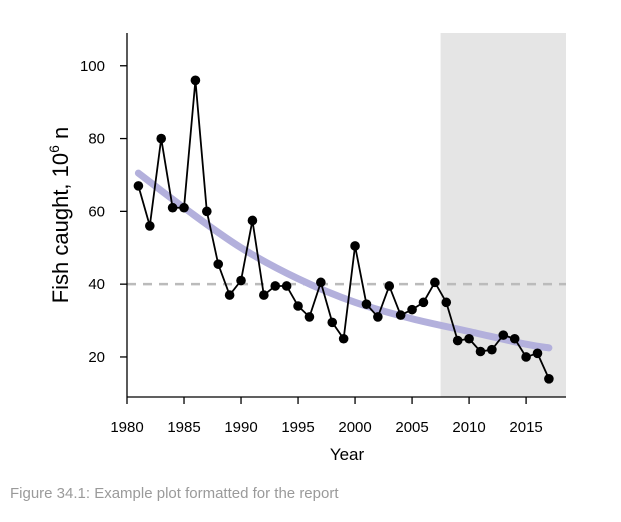 The height and width of the screenshot is (522, 621). I want to click on y-tick-label: 80, so click(96, 139).